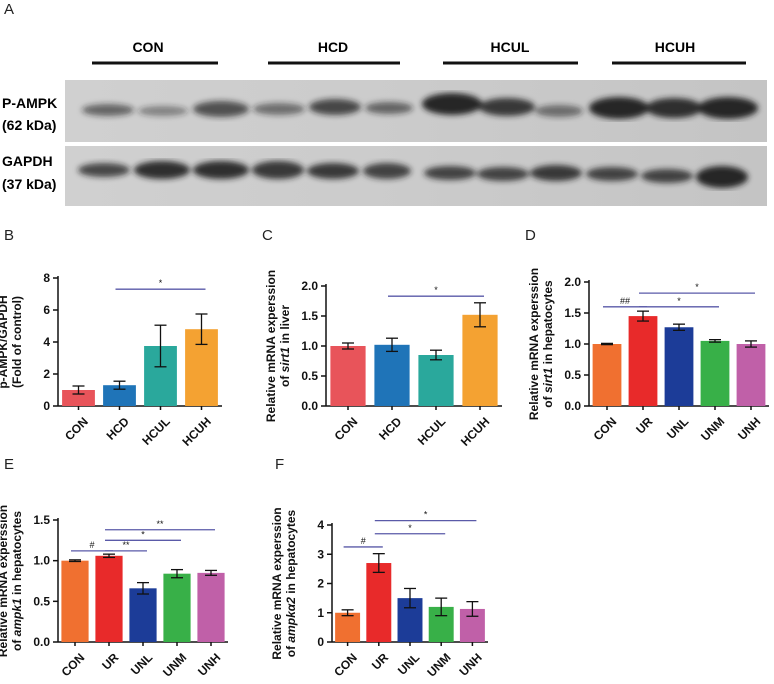  I want to click on panel-e-bar-unh, so click(211, 607).